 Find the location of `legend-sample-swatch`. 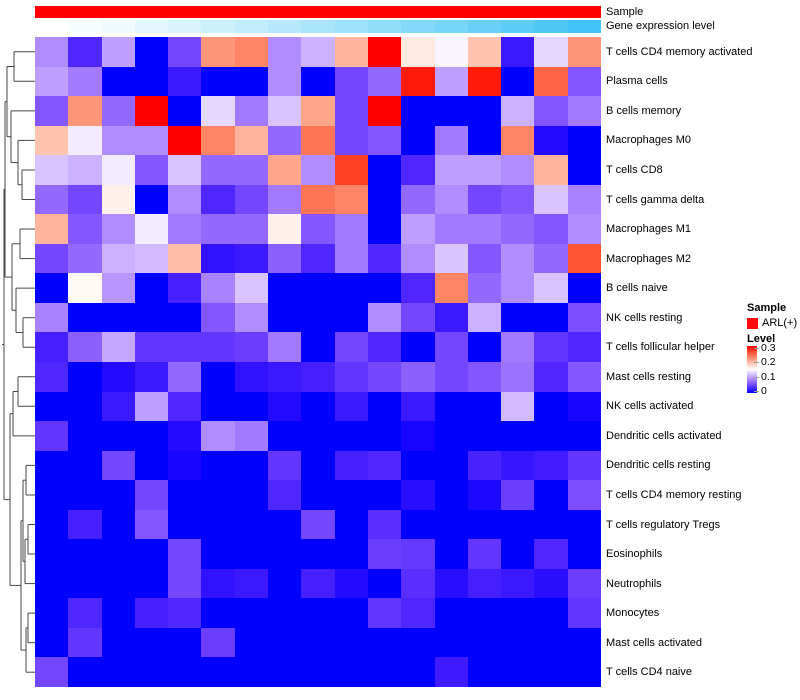

legend-sample-swatch is located at coordinates (752, 323).